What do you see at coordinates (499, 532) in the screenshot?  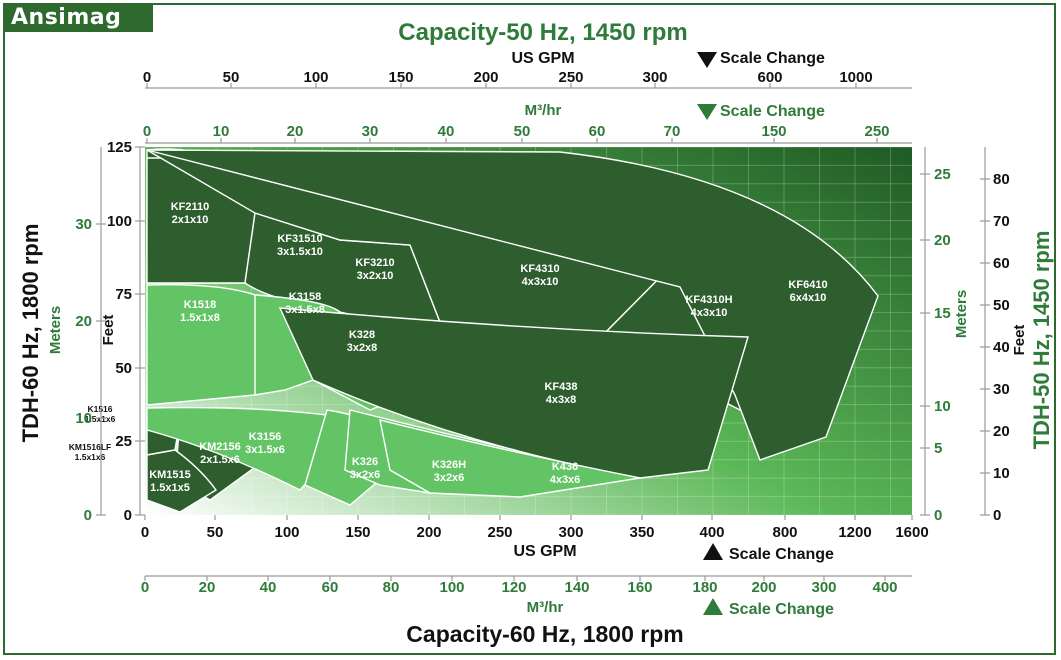 I see `x-bottom-gpm-tick: 250` at bounding box center [499, 532].